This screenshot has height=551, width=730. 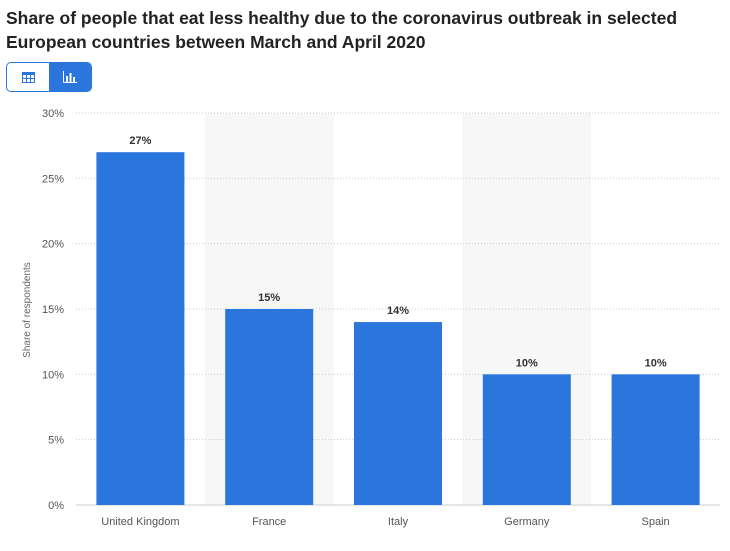 I want to click on y-tick-label: 15%, so click(x=53, y=310).